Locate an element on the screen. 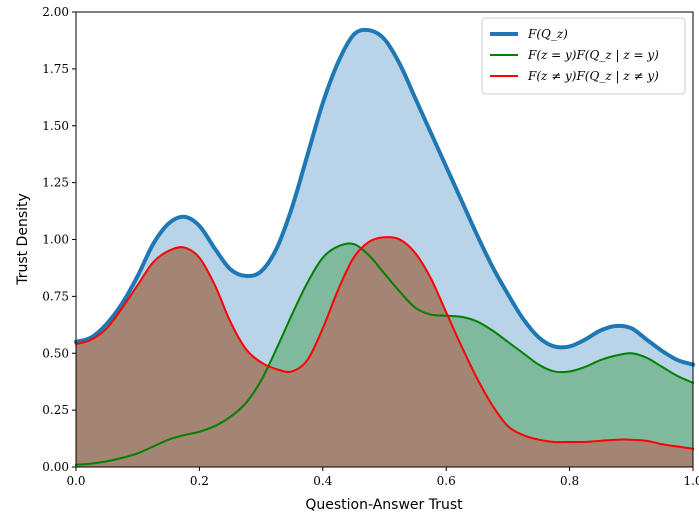  x-tick-label: 1.0 is located at coordinates (691, 481).